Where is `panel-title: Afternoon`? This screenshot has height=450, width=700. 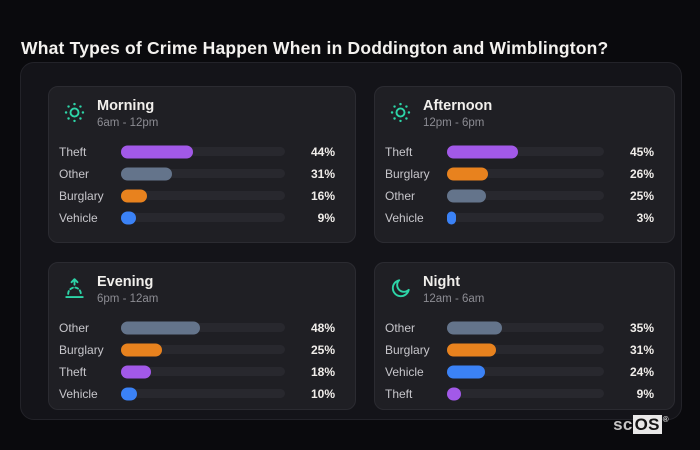
panel-title: Afternoon is located at coordinates (458, 106).